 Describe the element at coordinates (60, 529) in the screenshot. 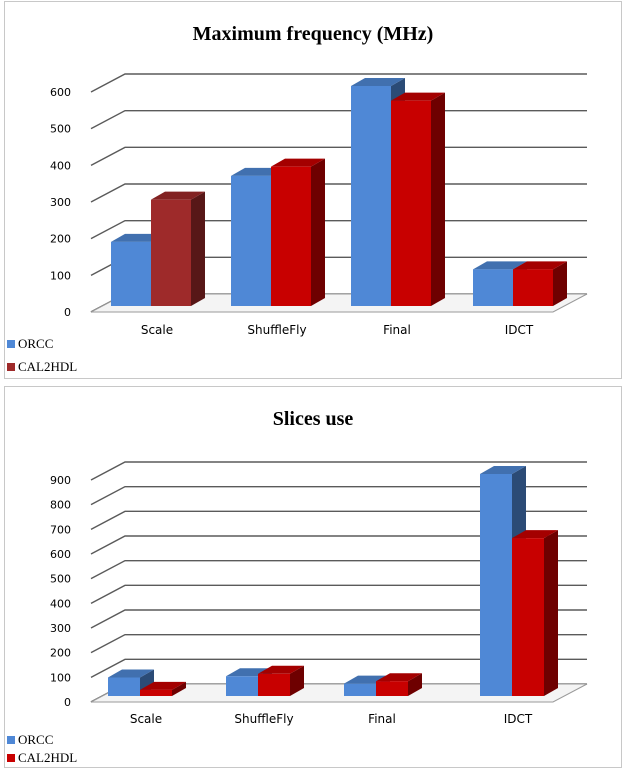

I see `y-tick-label: 700` at that location.